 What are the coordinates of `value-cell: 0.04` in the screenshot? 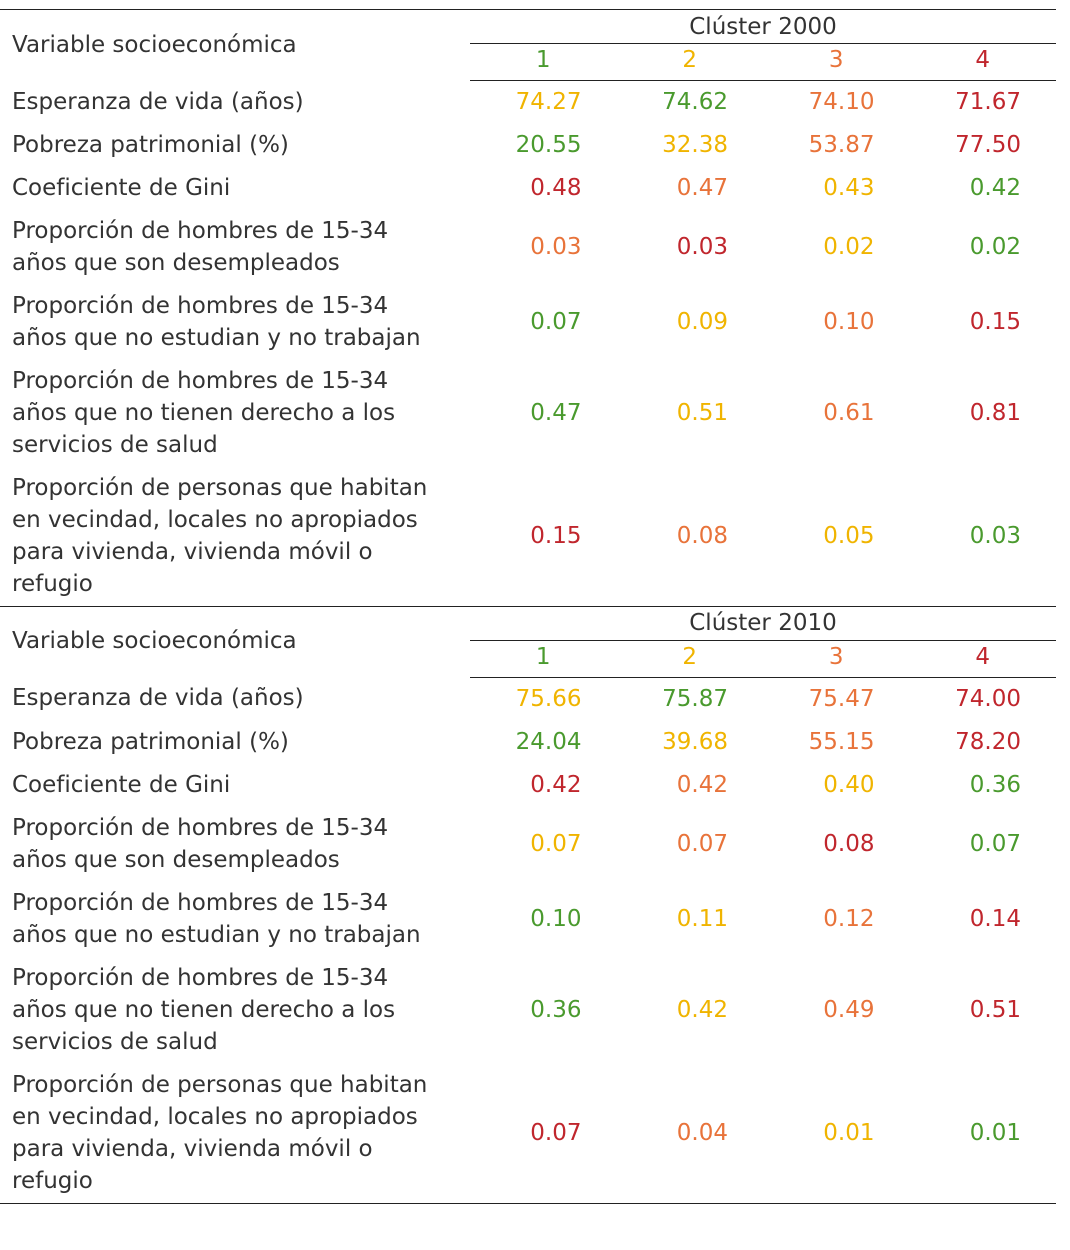 It's located at (689, 1133).